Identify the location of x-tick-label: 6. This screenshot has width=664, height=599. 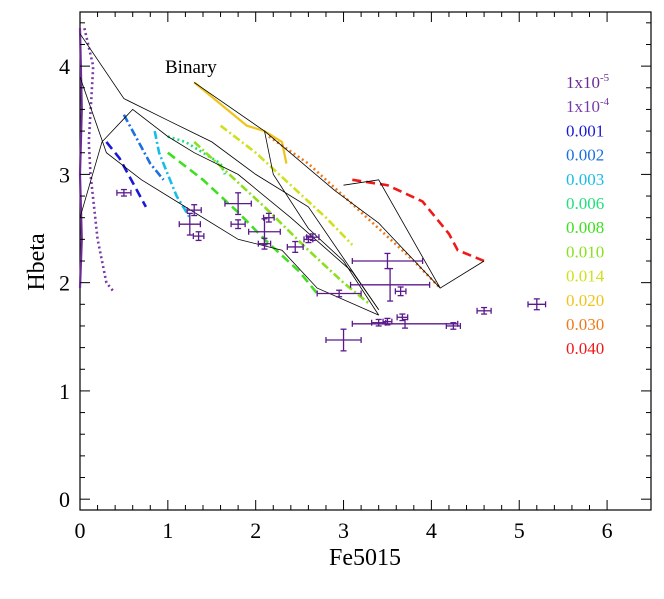
(607, 530).